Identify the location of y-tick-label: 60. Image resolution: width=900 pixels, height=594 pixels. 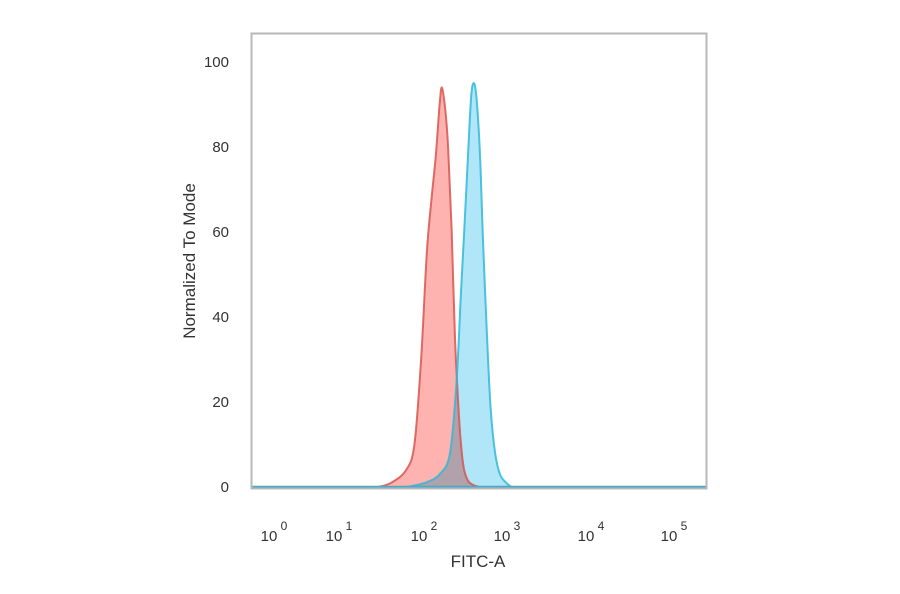
(220, 232).